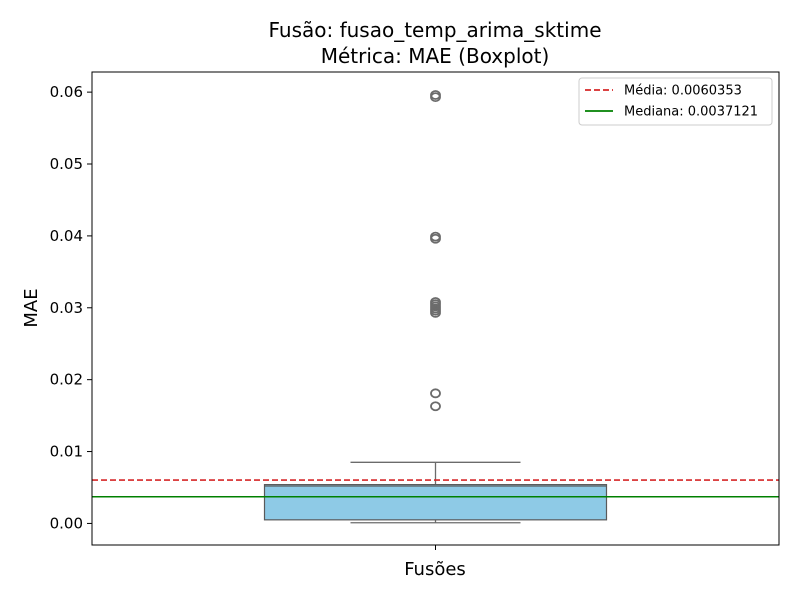 The image size is (800, 600). Describe the element at coordinates (66, 523) in the screenshot. I see `y-tick-label: 0.00` at that location.